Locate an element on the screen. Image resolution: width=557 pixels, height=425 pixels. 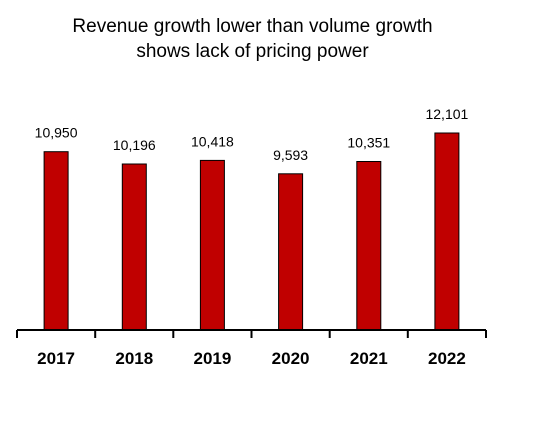
x-tick-label-2019: 2019 is located at coordinates (212, 358).